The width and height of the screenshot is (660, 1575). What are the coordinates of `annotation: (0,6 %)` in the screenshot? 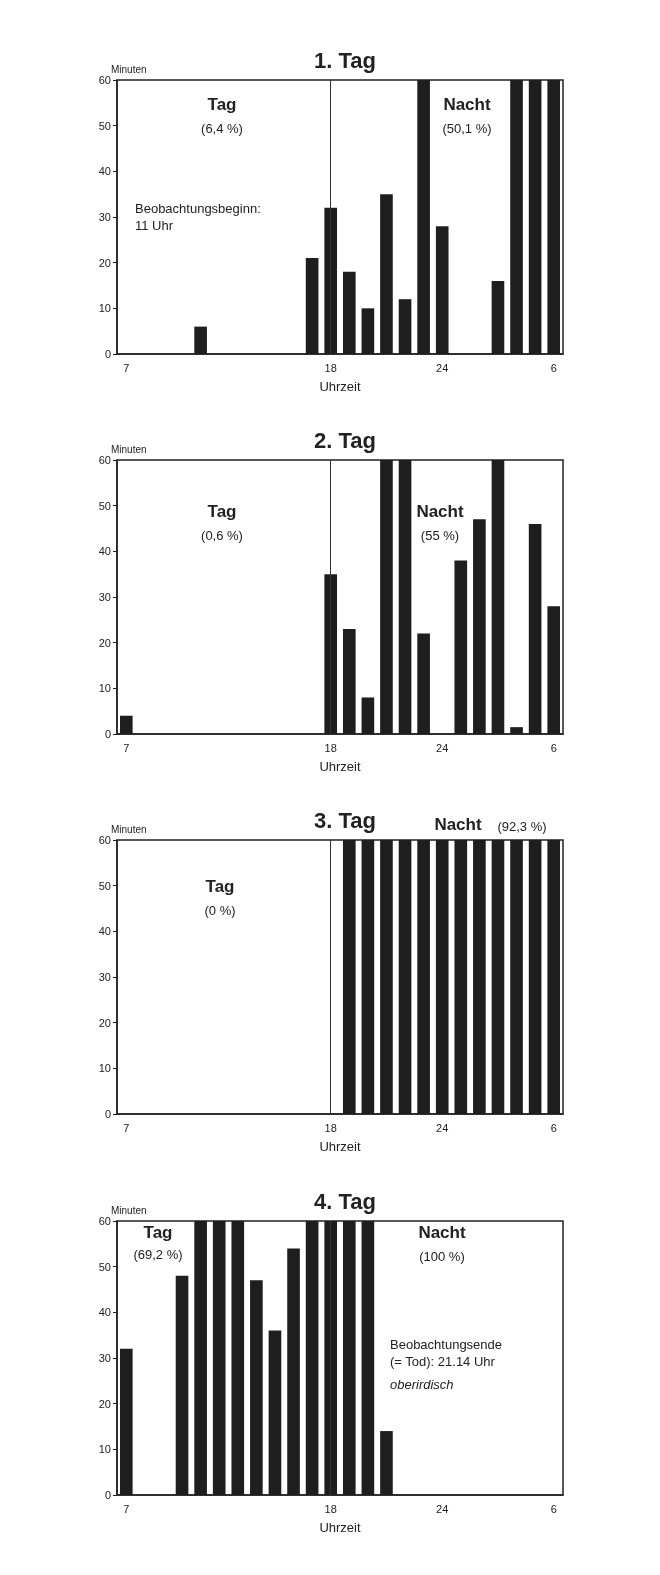 It's located at (222, 535).